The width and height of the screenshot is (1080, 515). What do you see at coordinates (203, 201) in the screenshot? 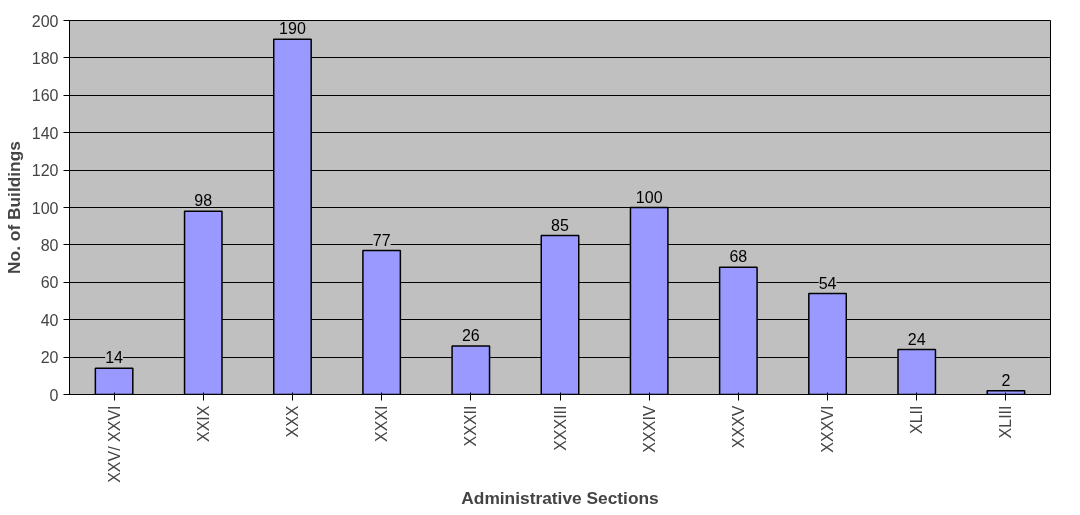
I see `data-label: 98` at bounding box center [203, 201].